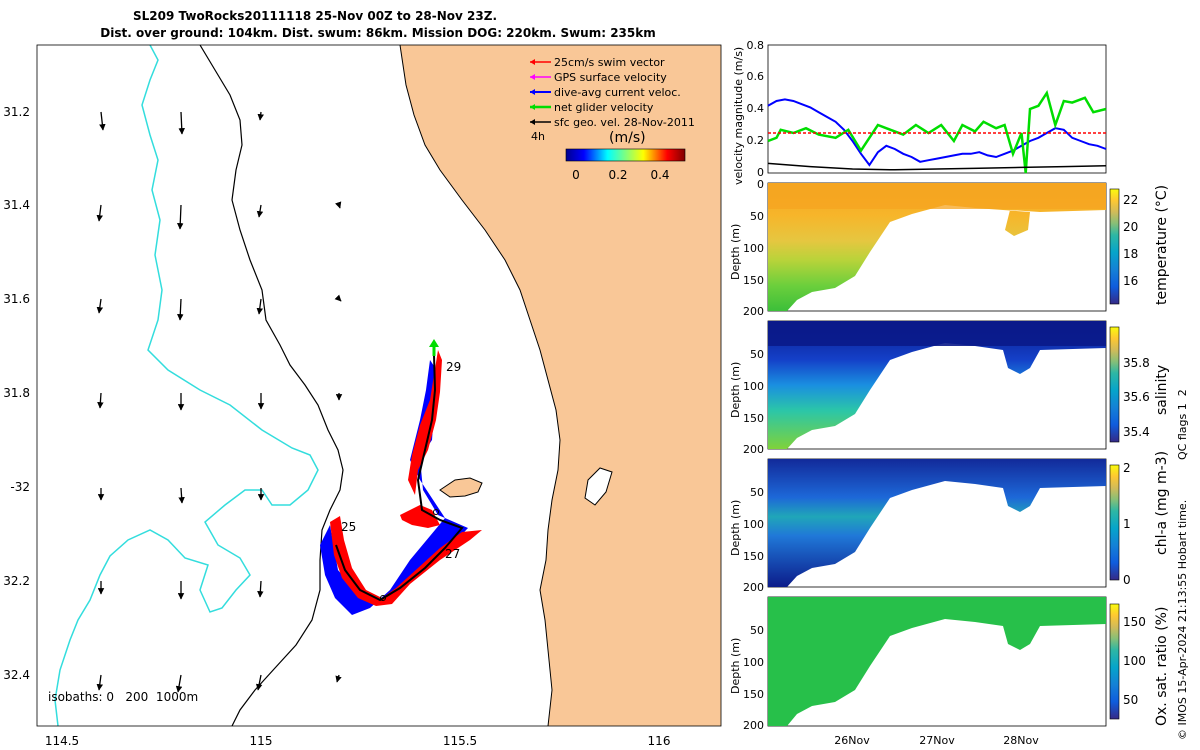  Describe the element at coordinates (460, 741) in the screenshot. I see `lon-tick: 115.5` at that location.